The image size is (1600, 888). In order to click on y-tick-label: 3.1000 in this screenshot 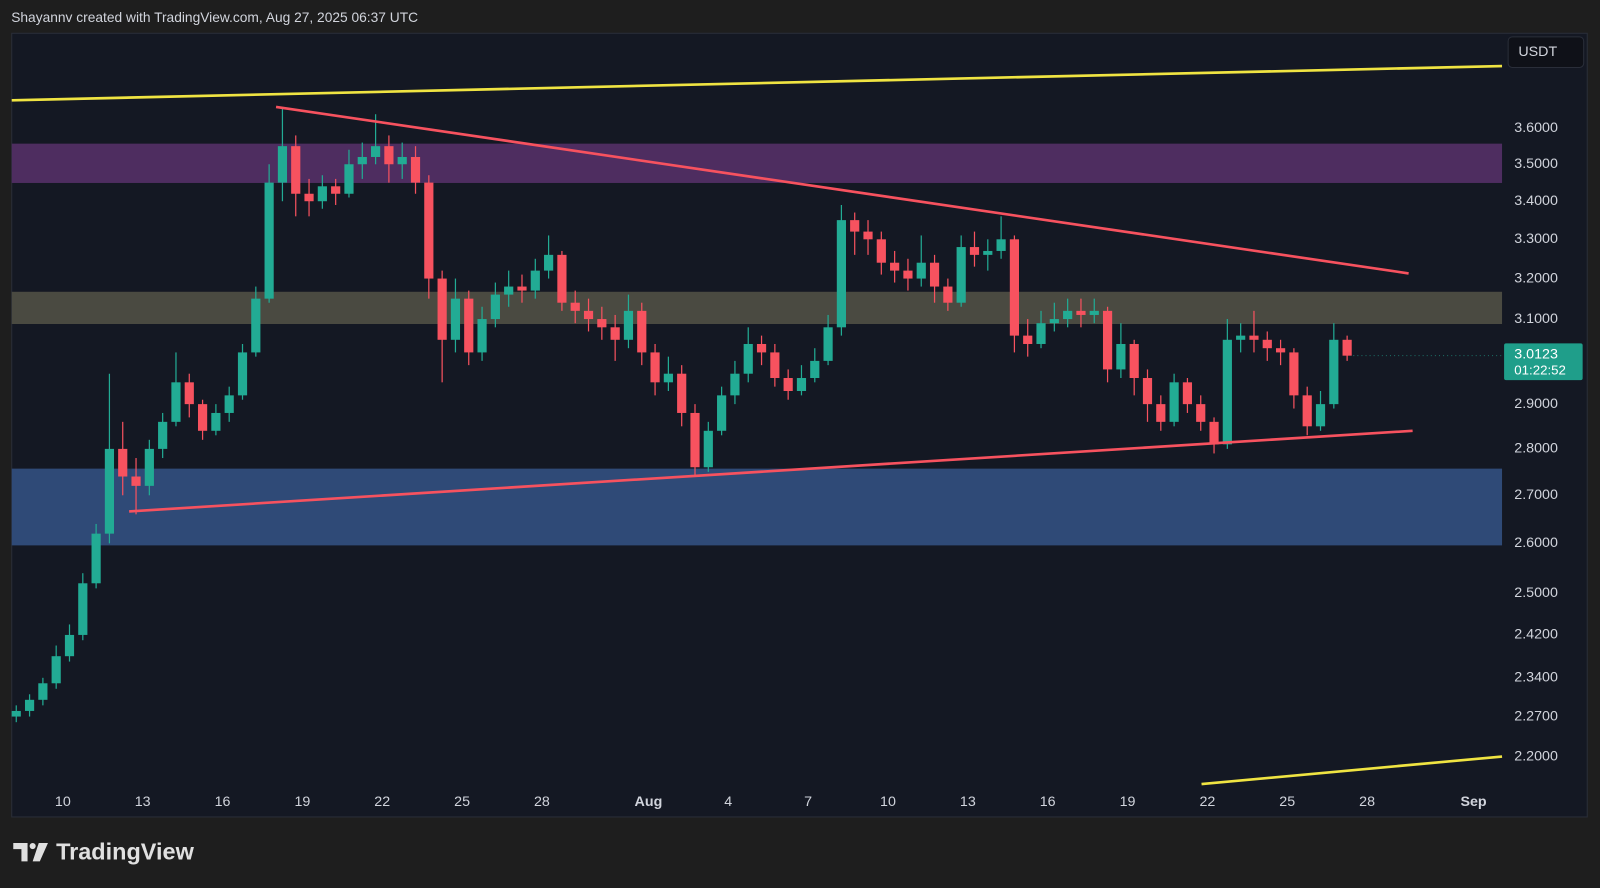, I will do `click(1536, 319)`.